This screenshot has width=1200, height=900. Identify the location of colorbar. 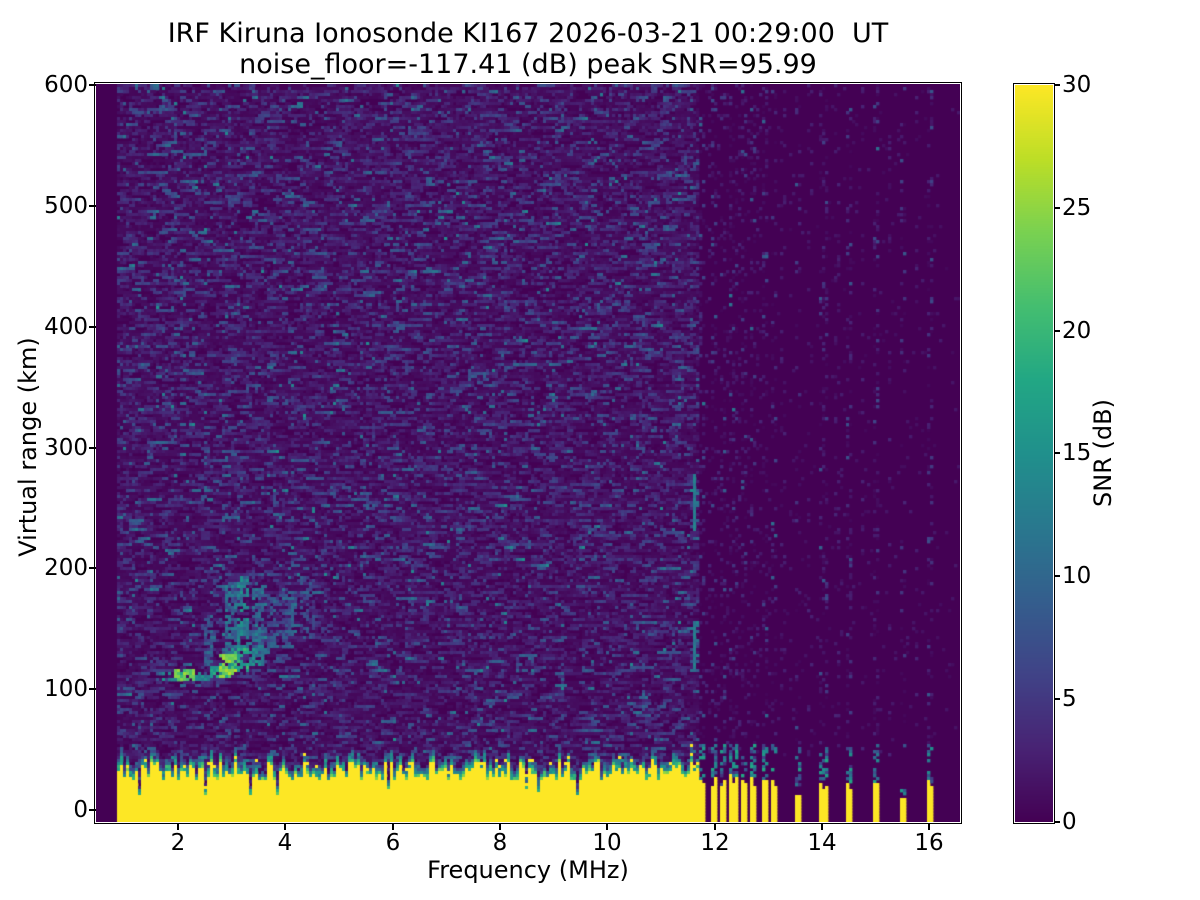
(1034, 453).